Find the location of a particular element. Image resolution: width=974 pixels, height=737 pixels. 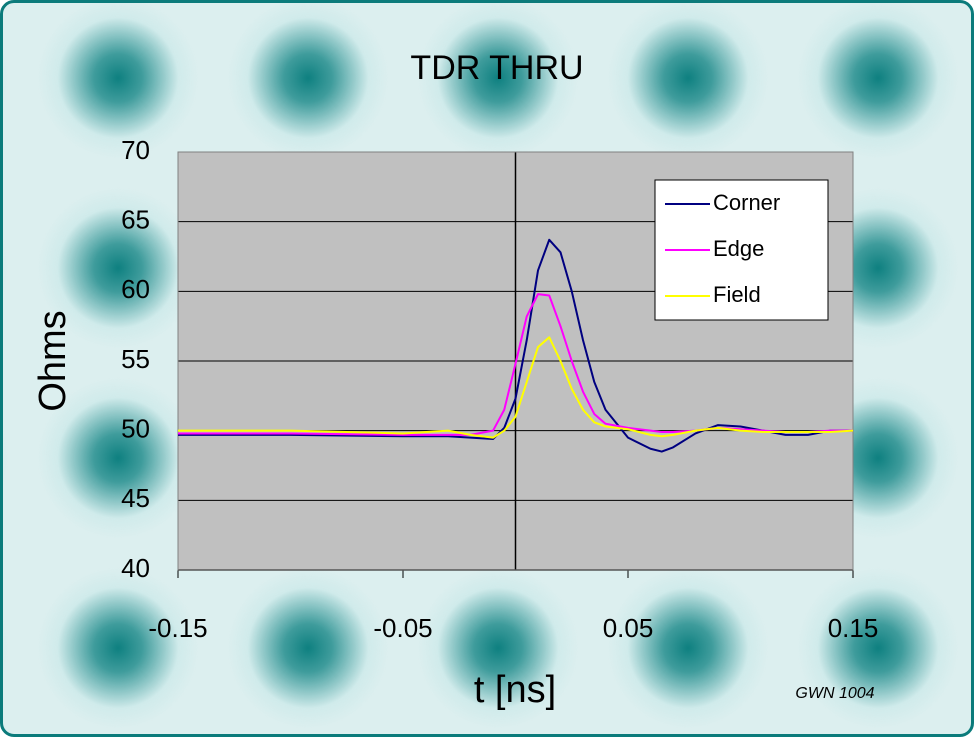

x-tick-label: 0.15 is located at coordinates (853, 628).